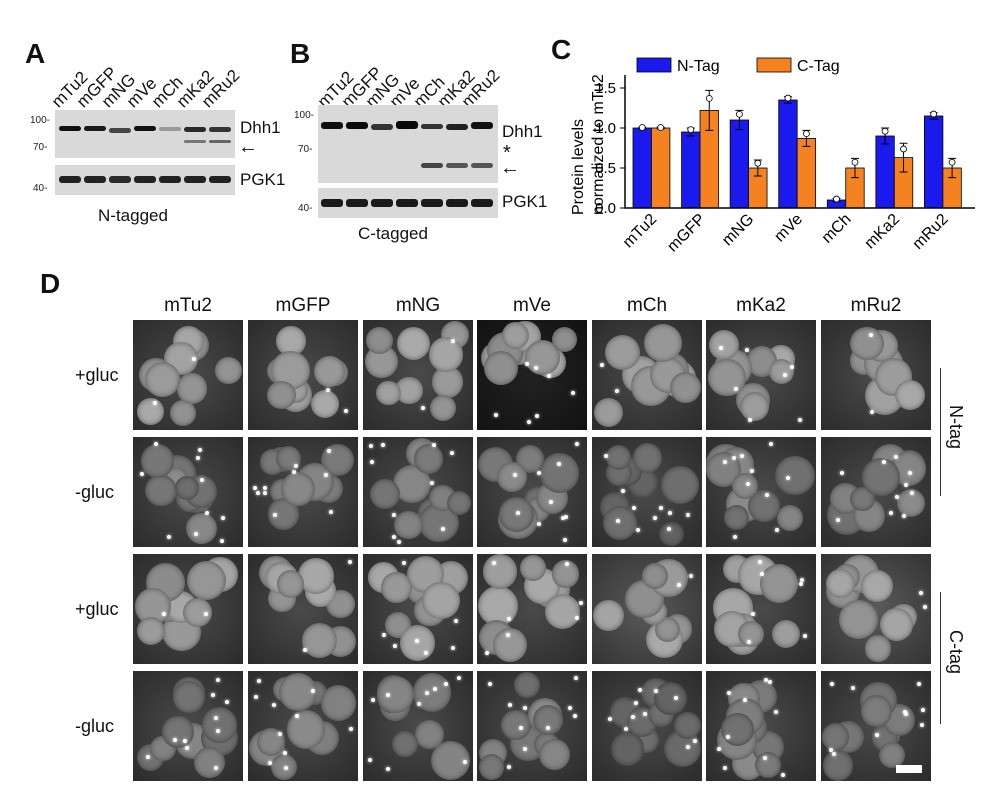 The width and height of the screenshot is (1000, 798). Describe the element at coordinates (788, 228) in the screenshot. I see `x-tick-label: mVe` at that location.